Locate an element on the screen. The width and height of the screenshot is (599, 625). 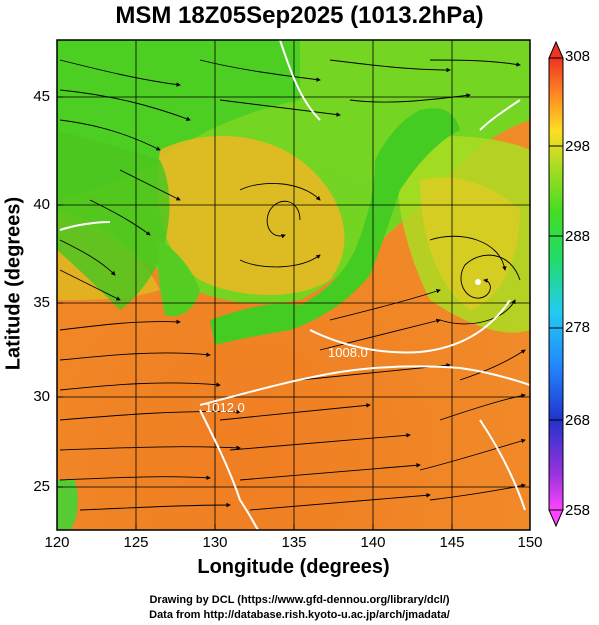
lat-tick-45: 45 is located at coordinates (41, 96).